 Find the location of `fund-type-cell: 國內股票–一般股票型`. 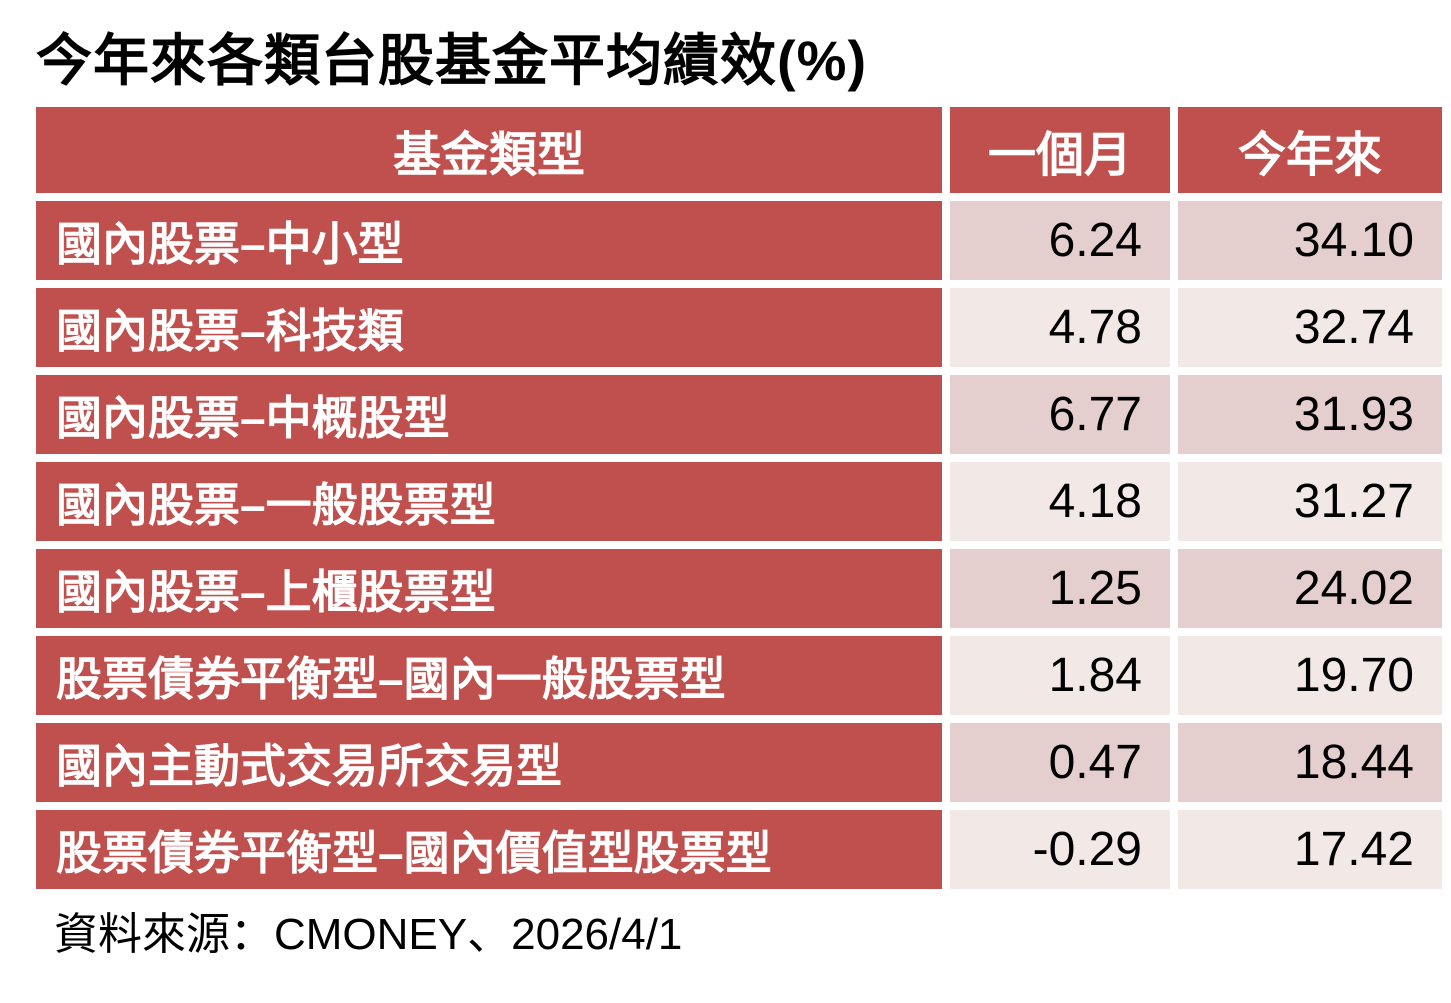

fund-type-cell: 國內股票–一般股票型 is located at coordinates (489, 501).